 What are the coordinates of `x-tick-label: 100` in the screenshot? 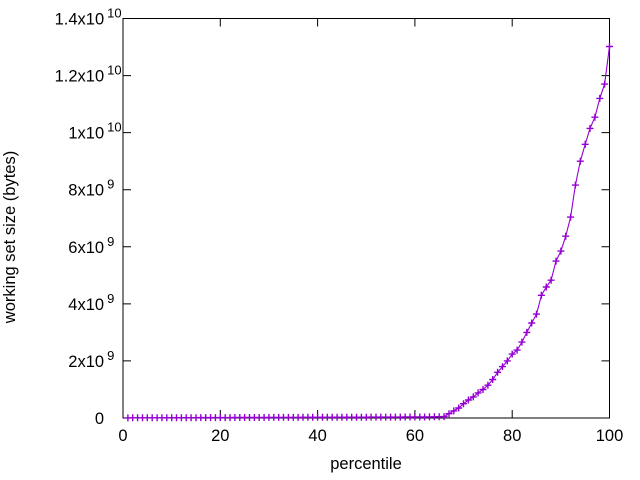 It's located at (610, 436).